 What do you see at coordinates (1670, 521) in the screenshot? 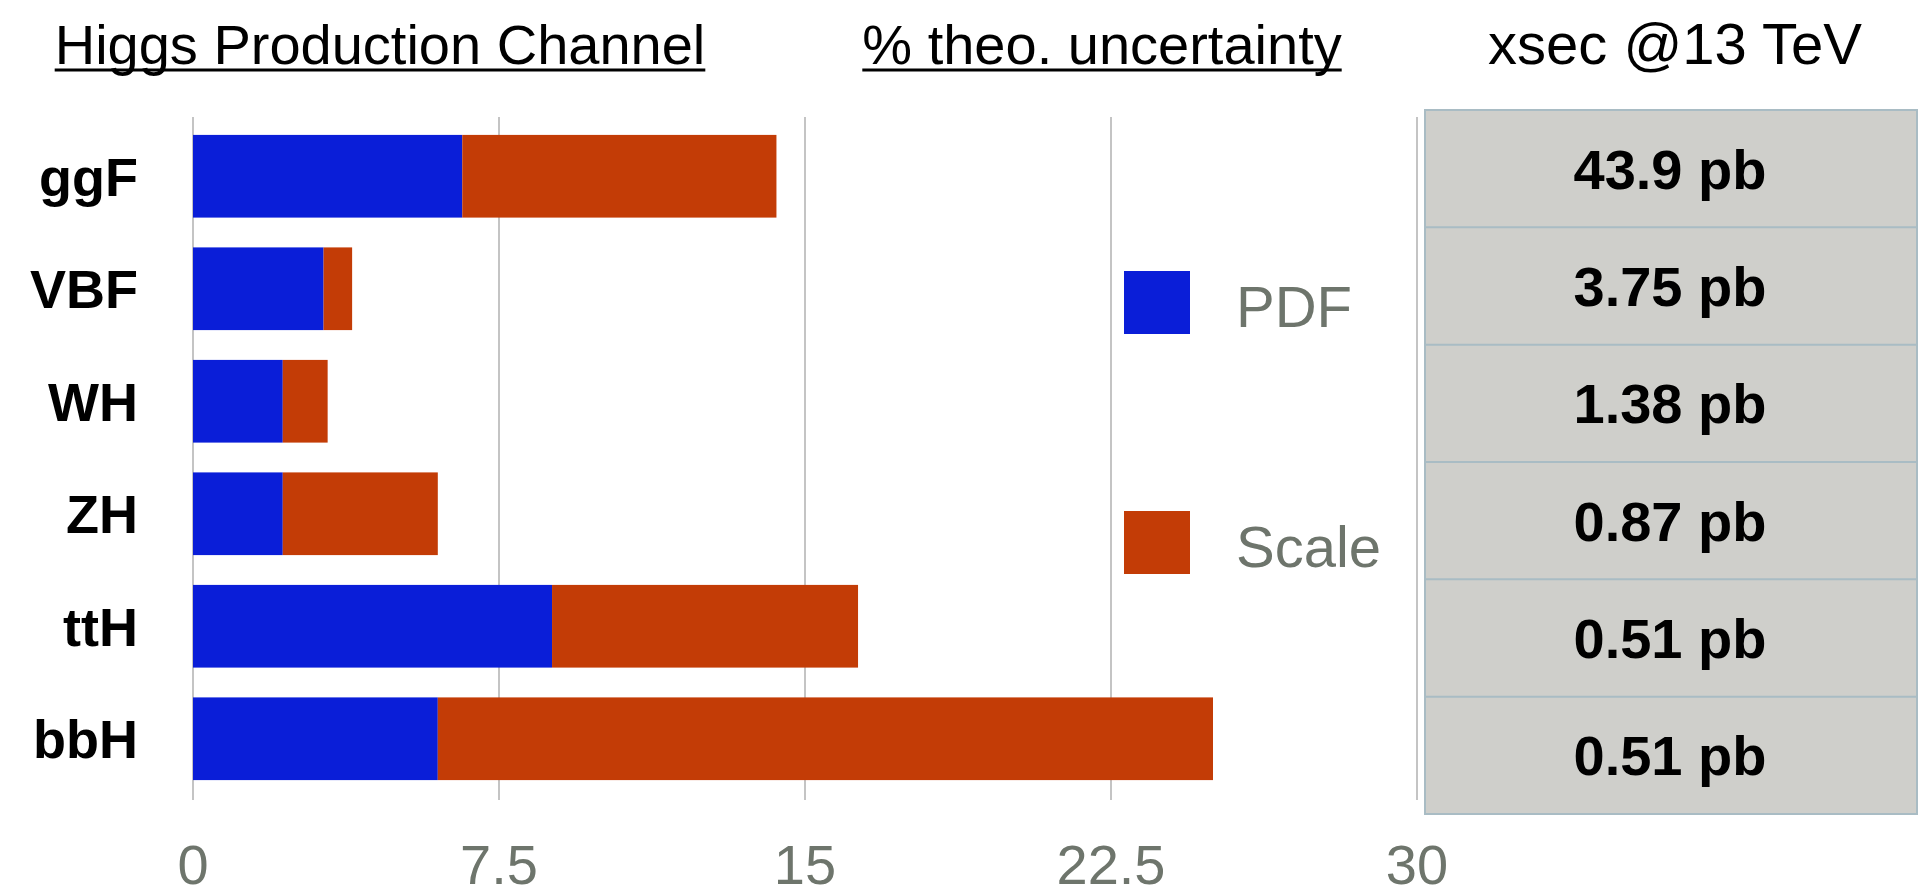
I see `text: 0.87 pb` at bounding box center [1670, 521].